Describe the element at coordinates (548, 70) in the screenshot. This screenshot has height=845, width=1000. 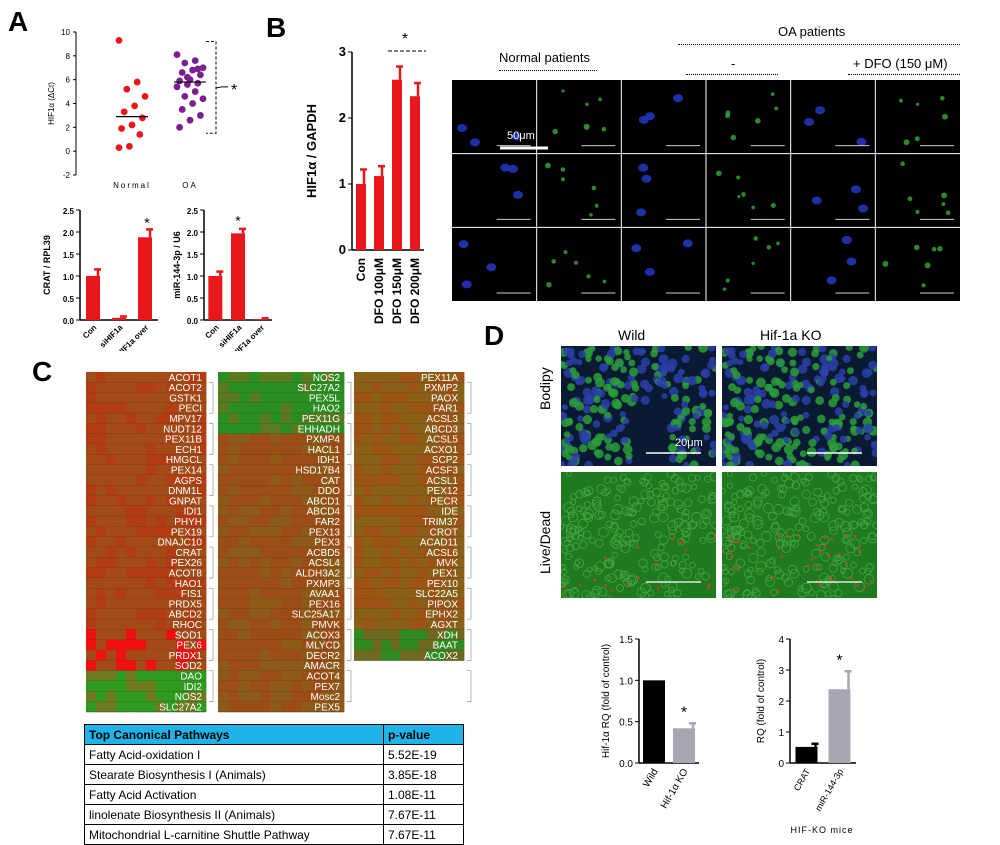
I see `b-normal-underline` at that location.